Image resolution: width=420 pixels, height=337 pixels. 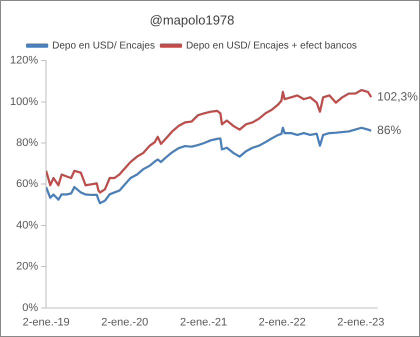 What do you see at coordinates (27, 143) in the screenshot?
I see `y-tick-label: 80%` at bounding box center [27, 143].